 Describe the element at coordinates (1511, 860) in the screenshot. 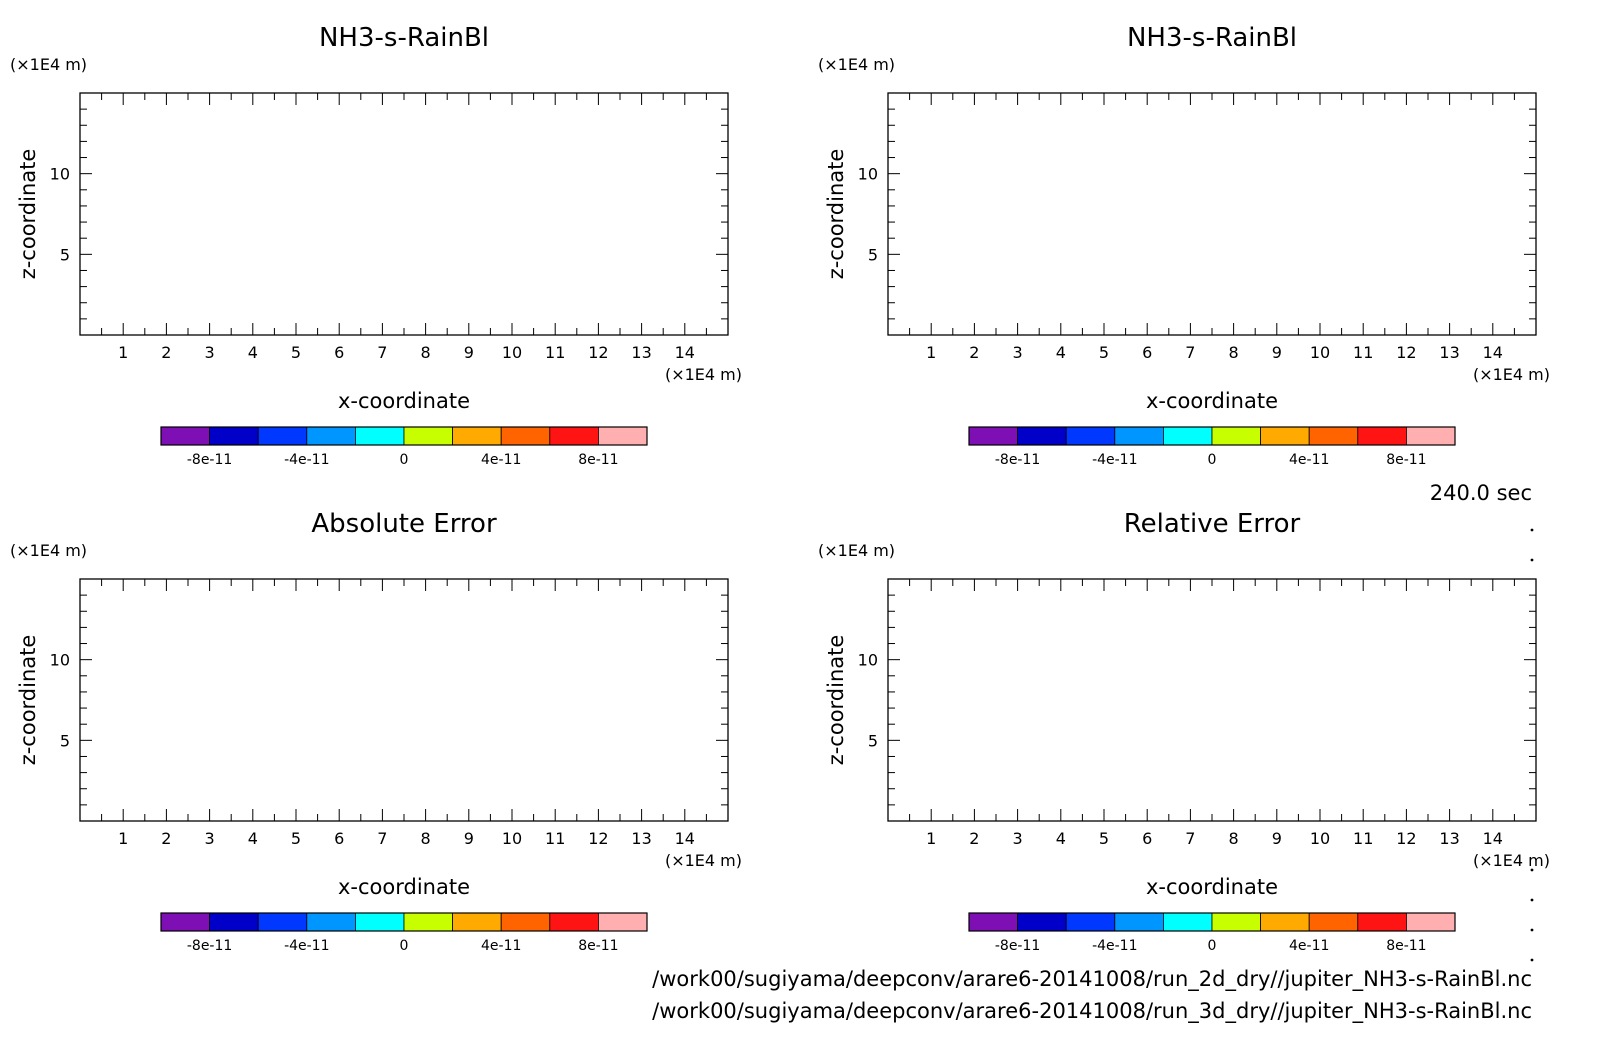

I see `x-unit-label: (×1E4 m)` at that location.